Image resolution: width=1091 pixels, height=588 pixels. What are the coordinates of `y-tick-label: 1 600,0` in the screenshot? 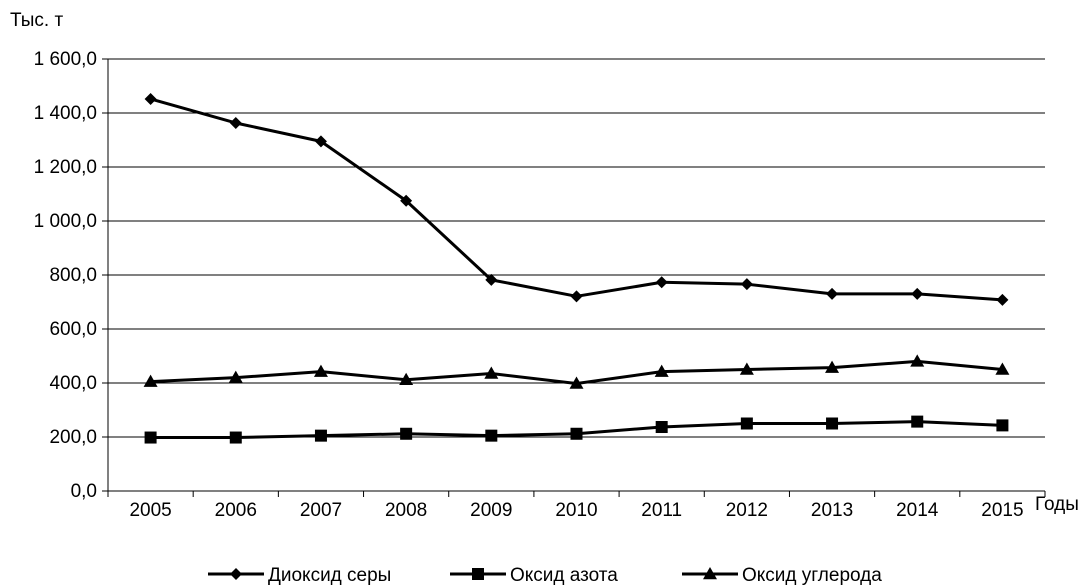 It's located at (65, 59).